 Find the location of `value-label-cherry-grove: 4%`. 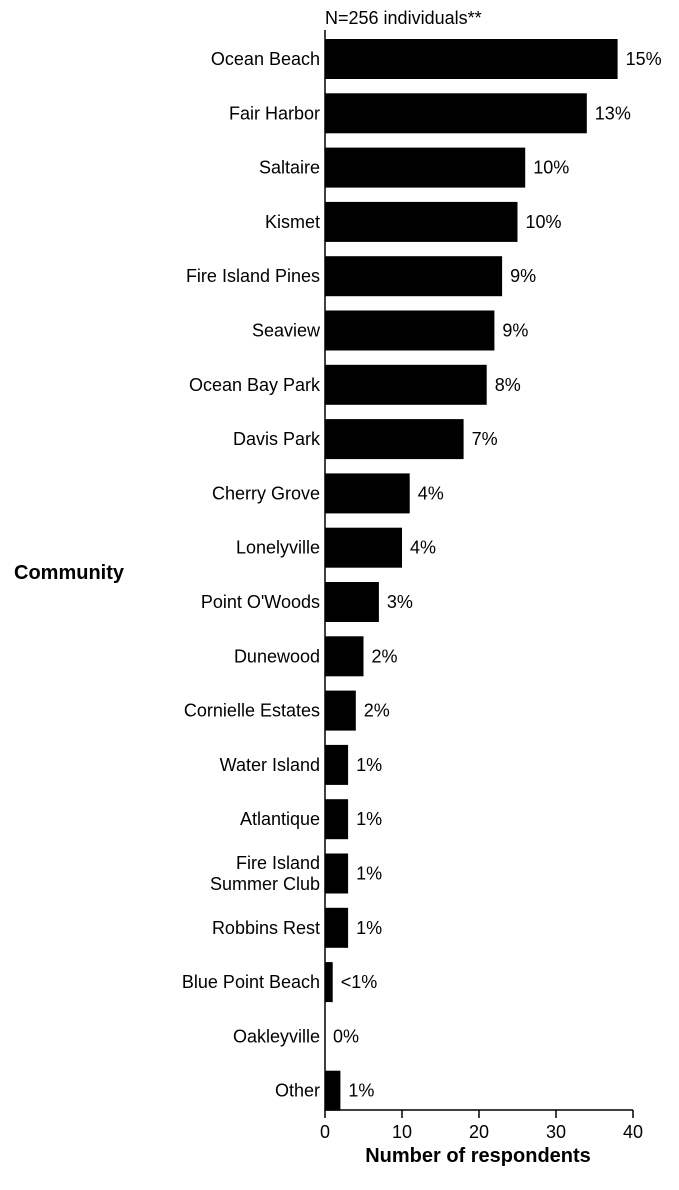

value-label-cherry-grove: 4% is located at coordinates (431, 493).